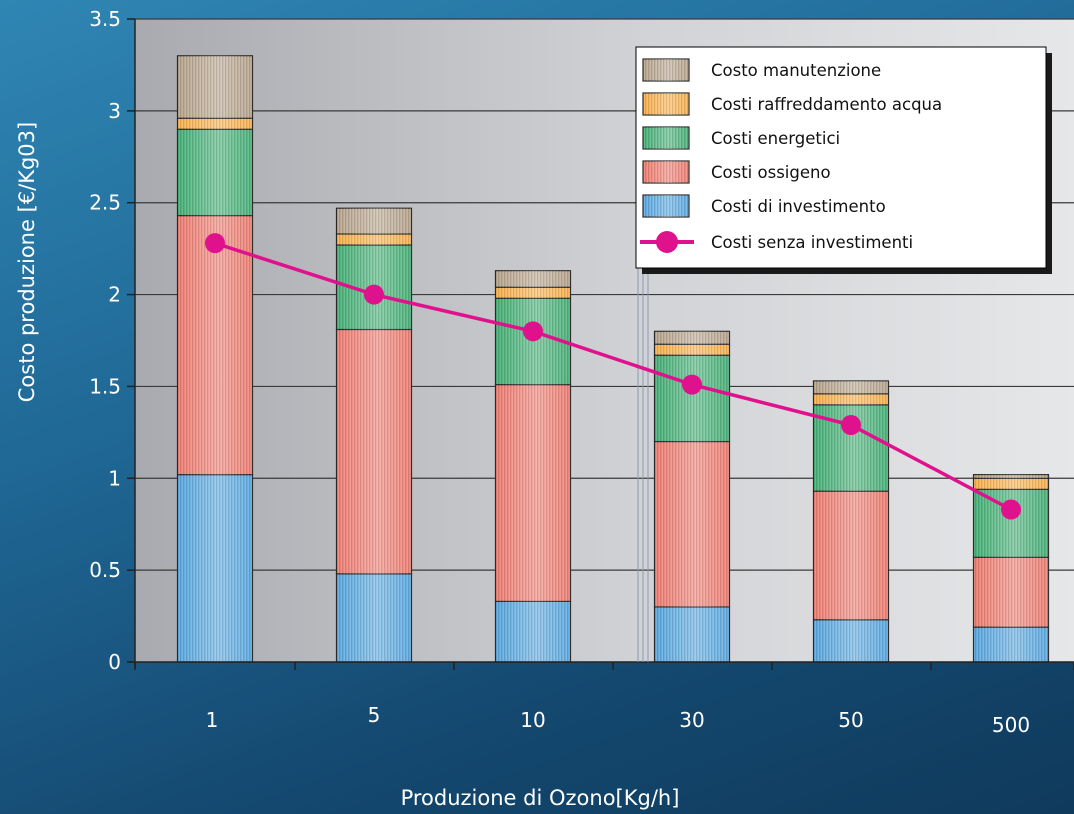 The image size is (1074, 814). I want to click on legend-box, so click(841, 157).